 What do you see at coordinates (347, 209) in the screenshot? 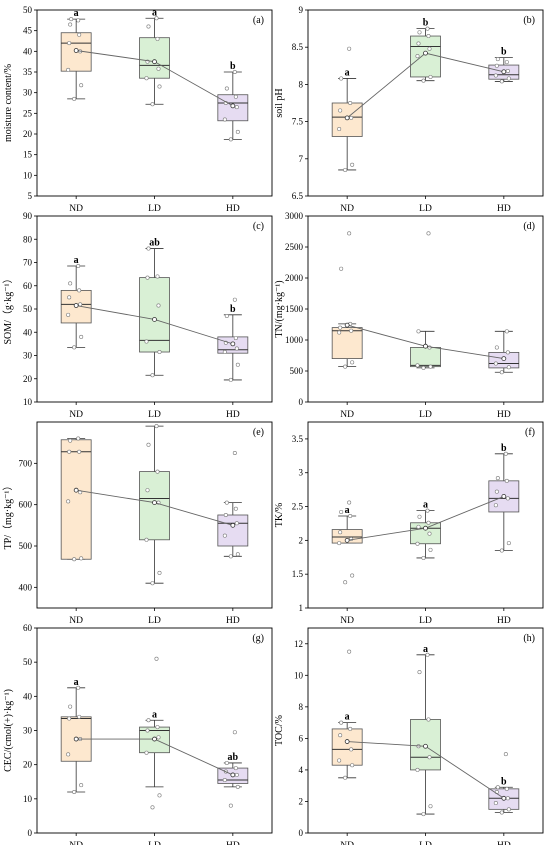
I see `x-tick-label: ND` at bounding box center [347, 209].